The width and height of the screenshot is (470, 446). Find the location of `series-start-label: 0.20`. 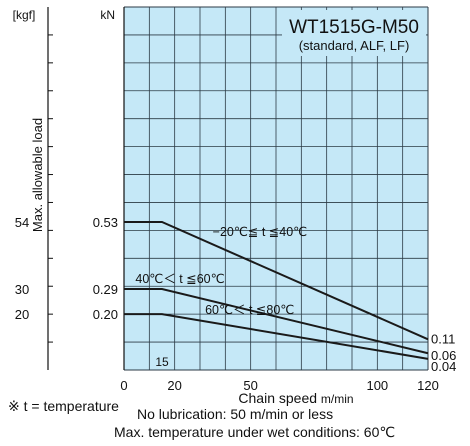

series-start-label: 0.20 is located at coordinates (105, 314).